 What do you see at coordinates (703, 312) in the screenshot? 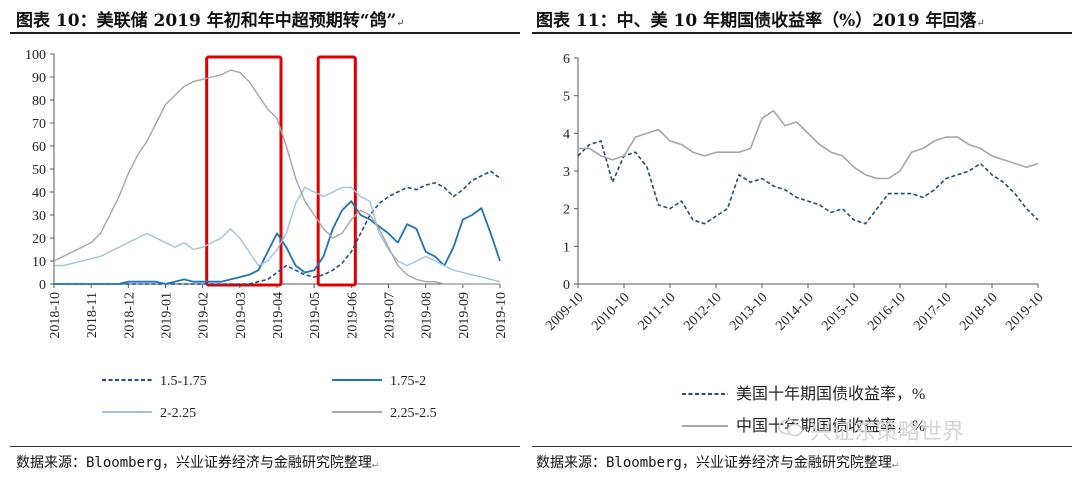
I see `x-tick-label: 2012-10` at bounding box center [703, 312].